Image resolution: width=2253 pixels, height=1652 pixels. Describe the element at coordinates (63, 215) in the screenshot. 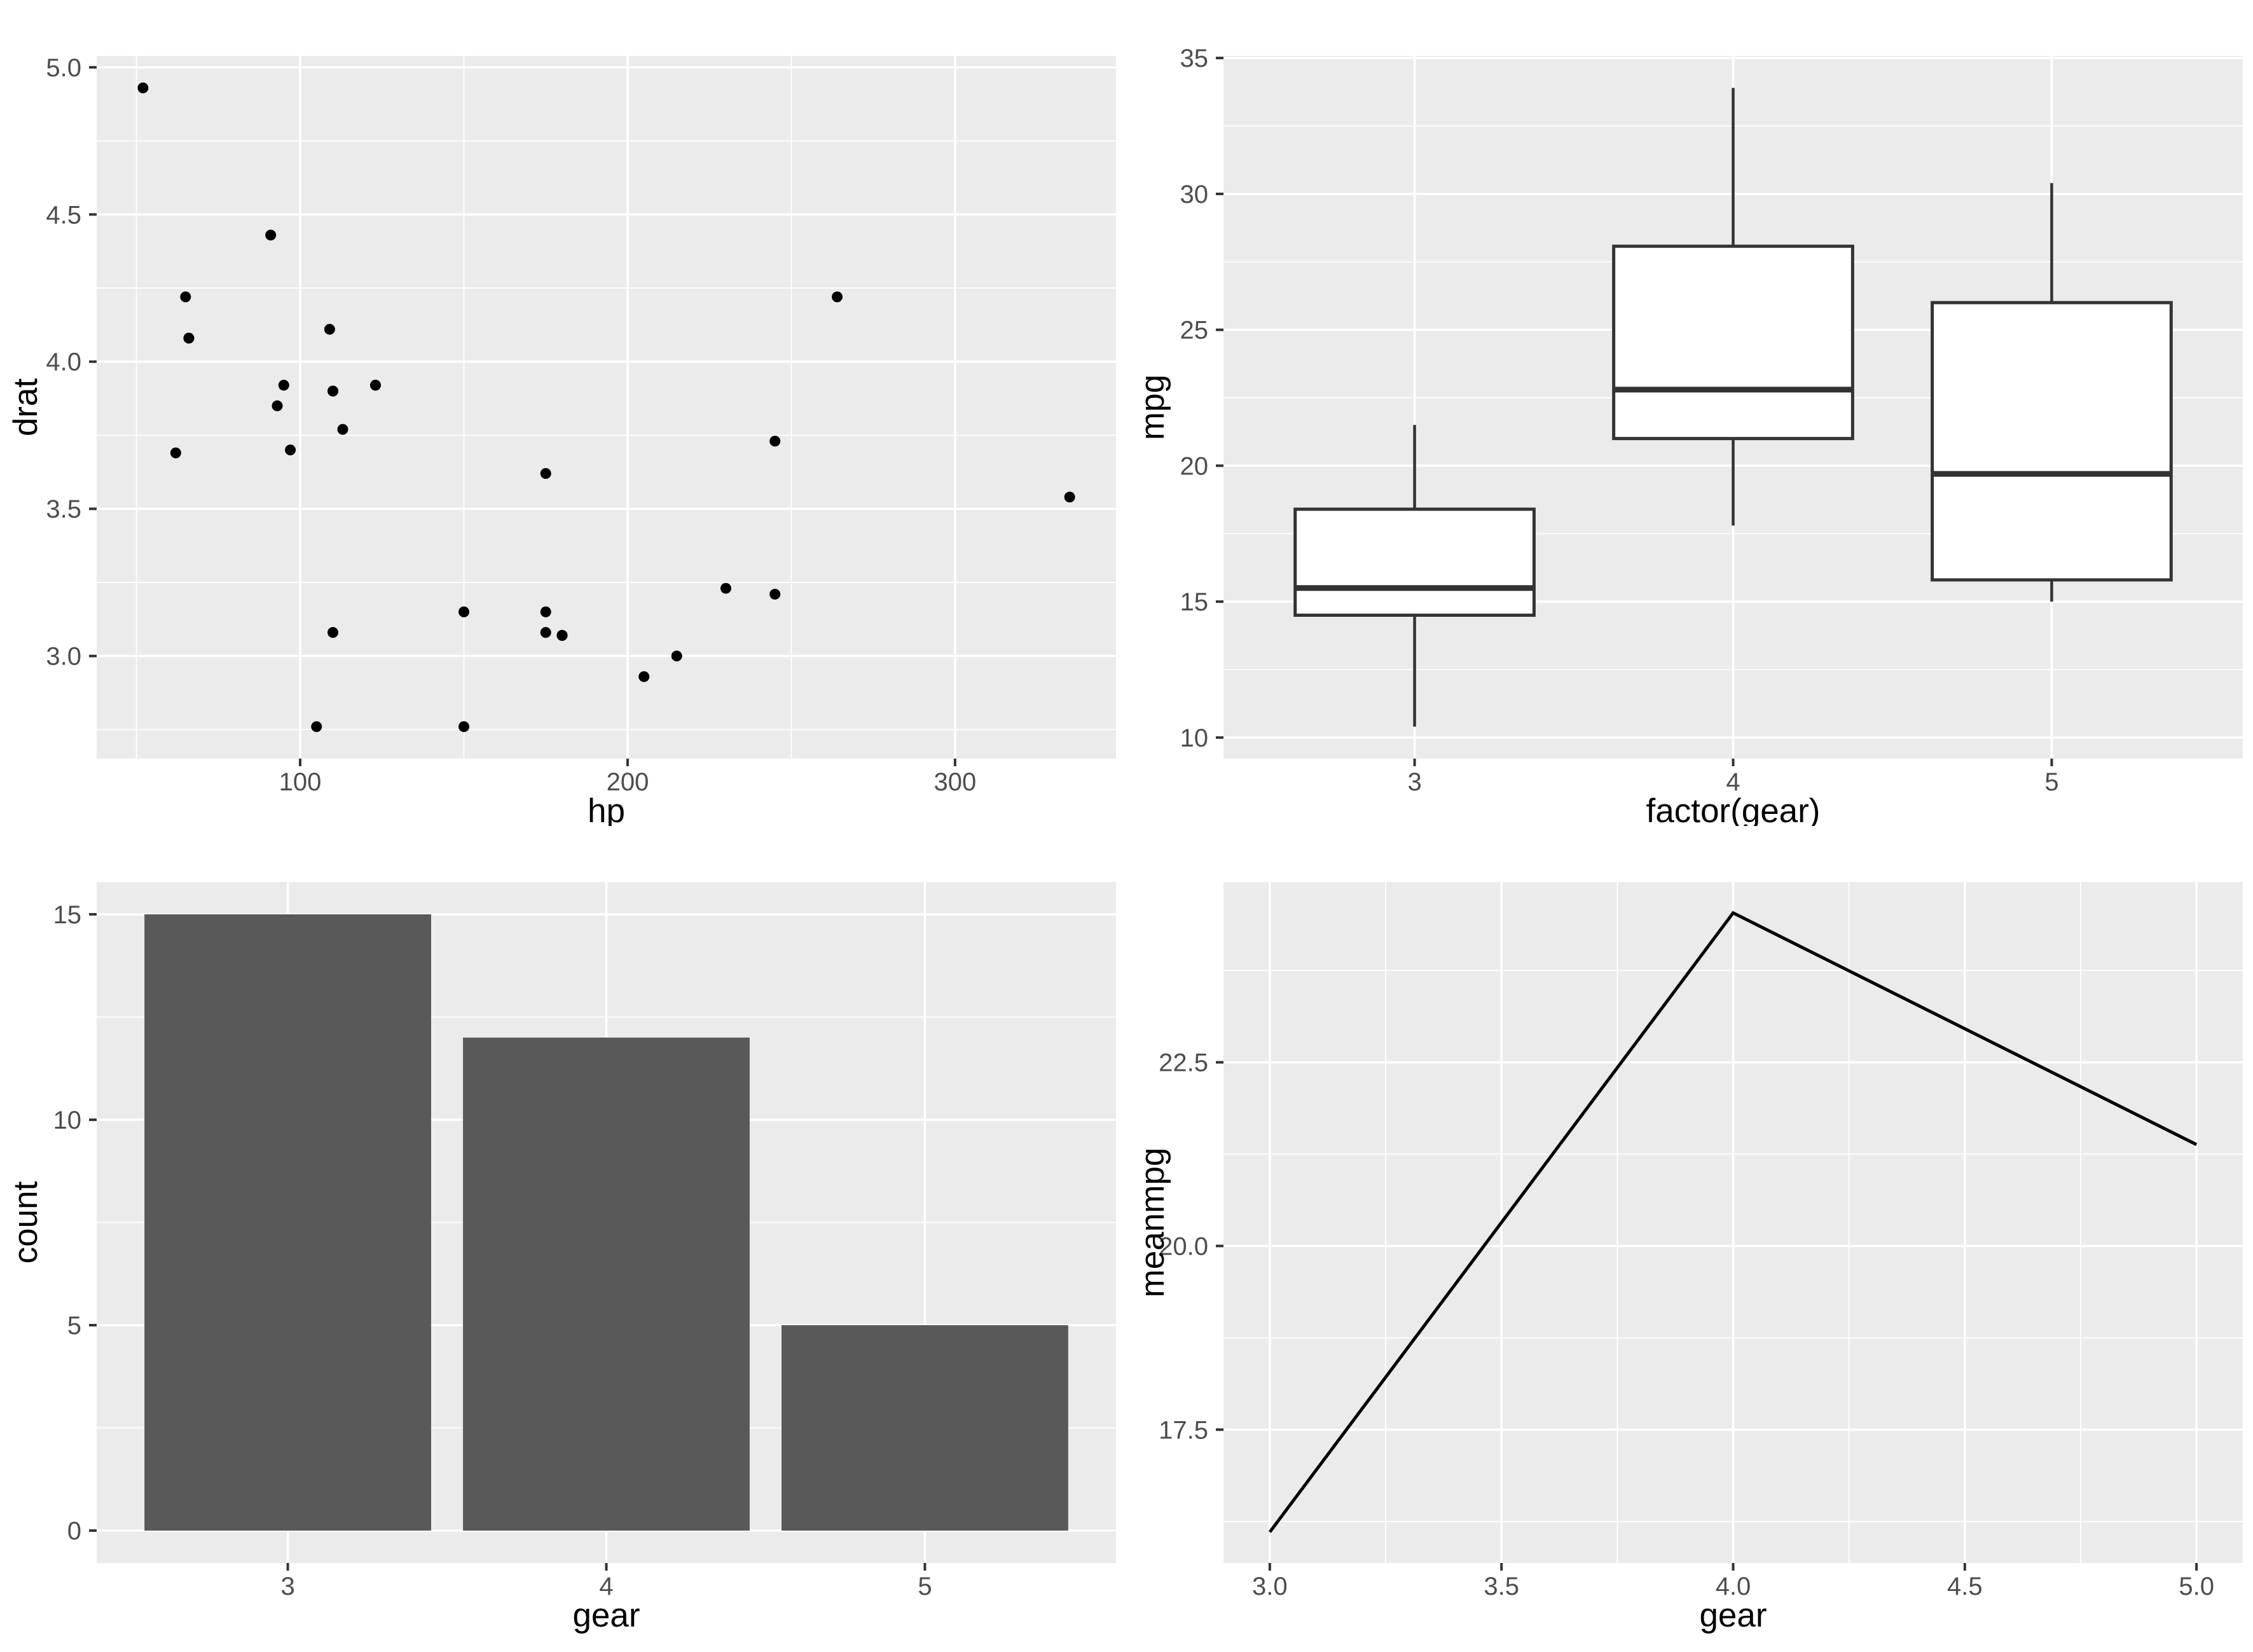

I see `y-tick-label: 4.5` at that location.